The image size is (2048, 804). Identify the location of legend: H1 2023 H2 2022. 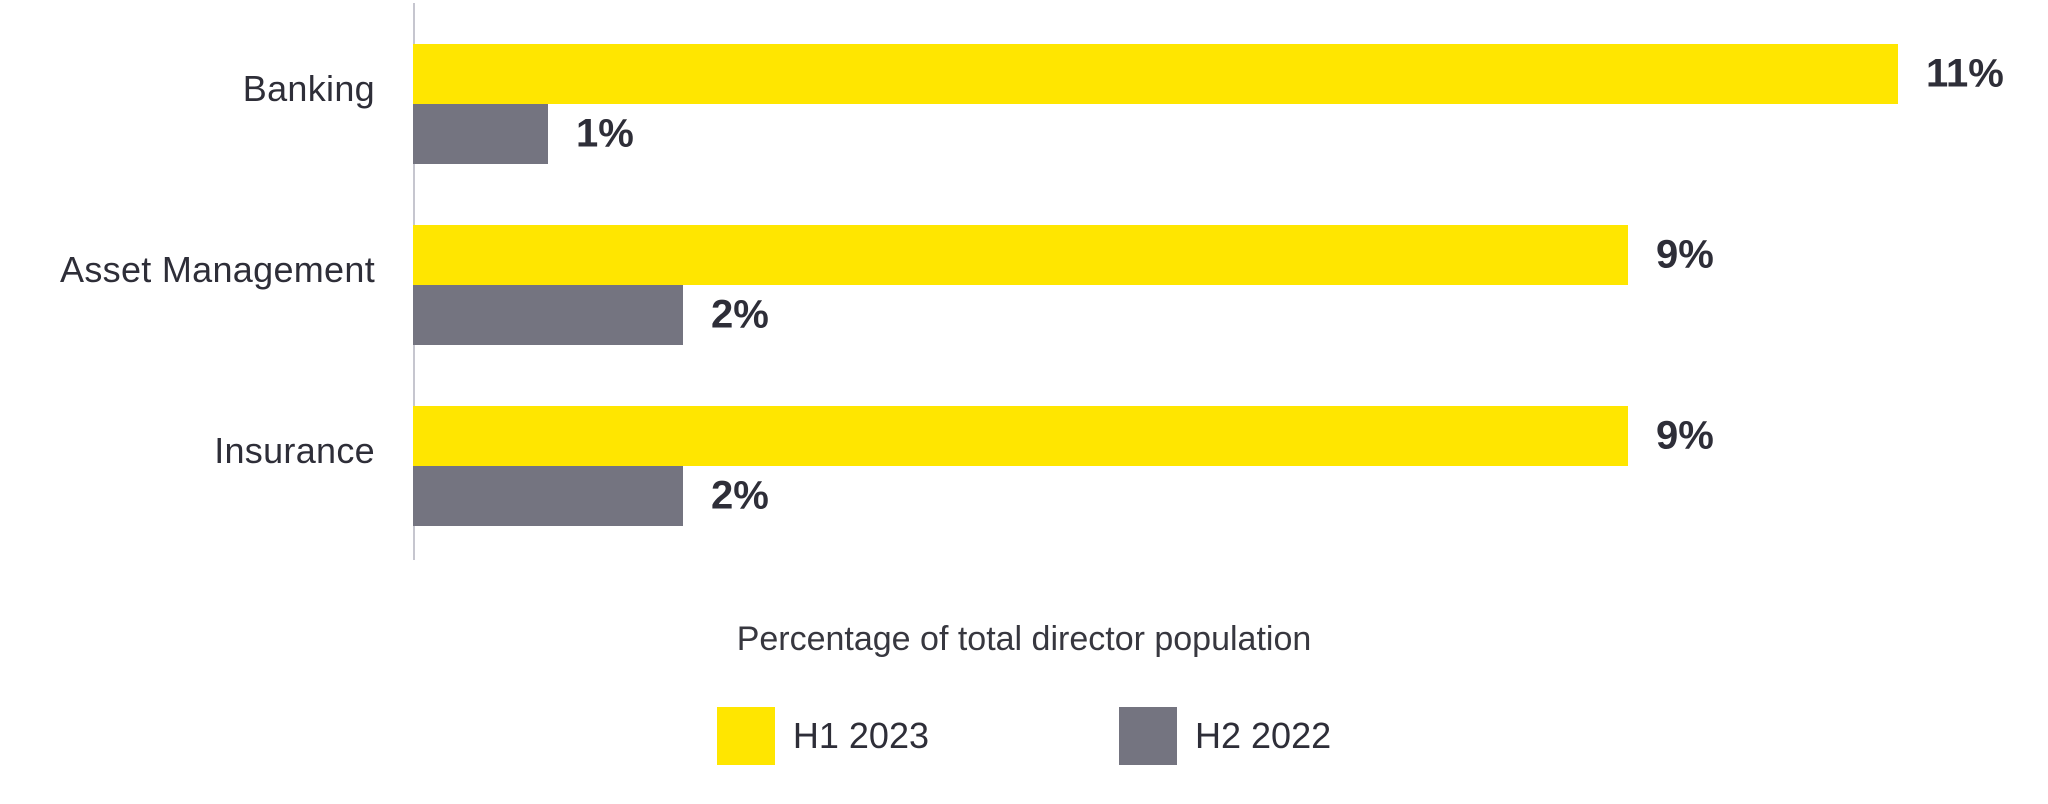
(1024, 736).